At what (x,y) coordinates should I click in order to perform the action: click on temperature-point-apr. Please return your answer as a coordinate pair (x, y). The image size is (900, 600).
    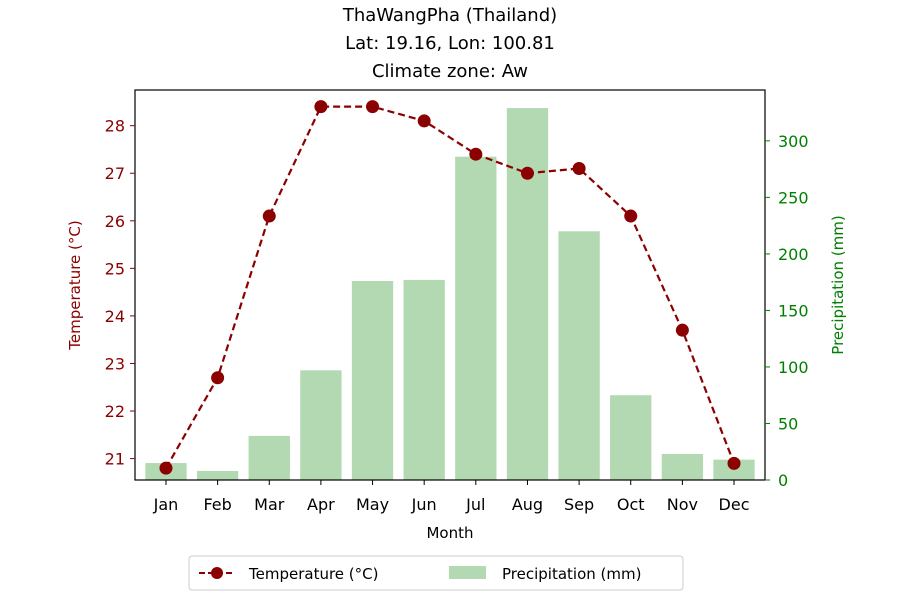
    Looking at the image, I should click on (321, 107).